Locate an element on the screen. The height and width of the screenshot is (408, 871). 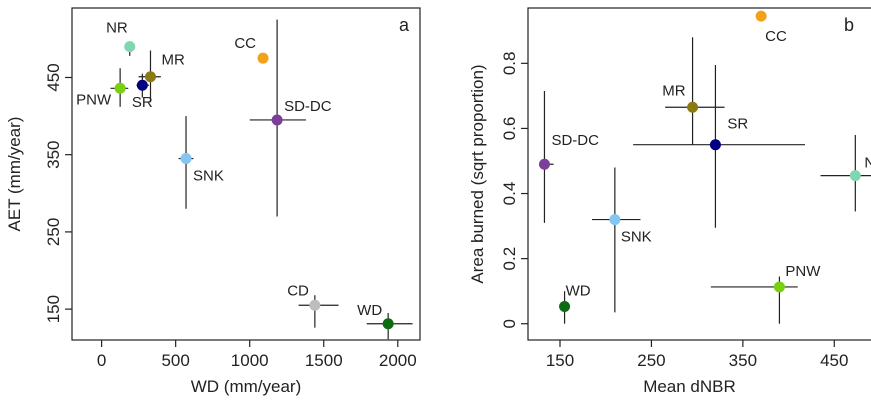
y-tick-label: 450 is located at coordinates (53, 77).